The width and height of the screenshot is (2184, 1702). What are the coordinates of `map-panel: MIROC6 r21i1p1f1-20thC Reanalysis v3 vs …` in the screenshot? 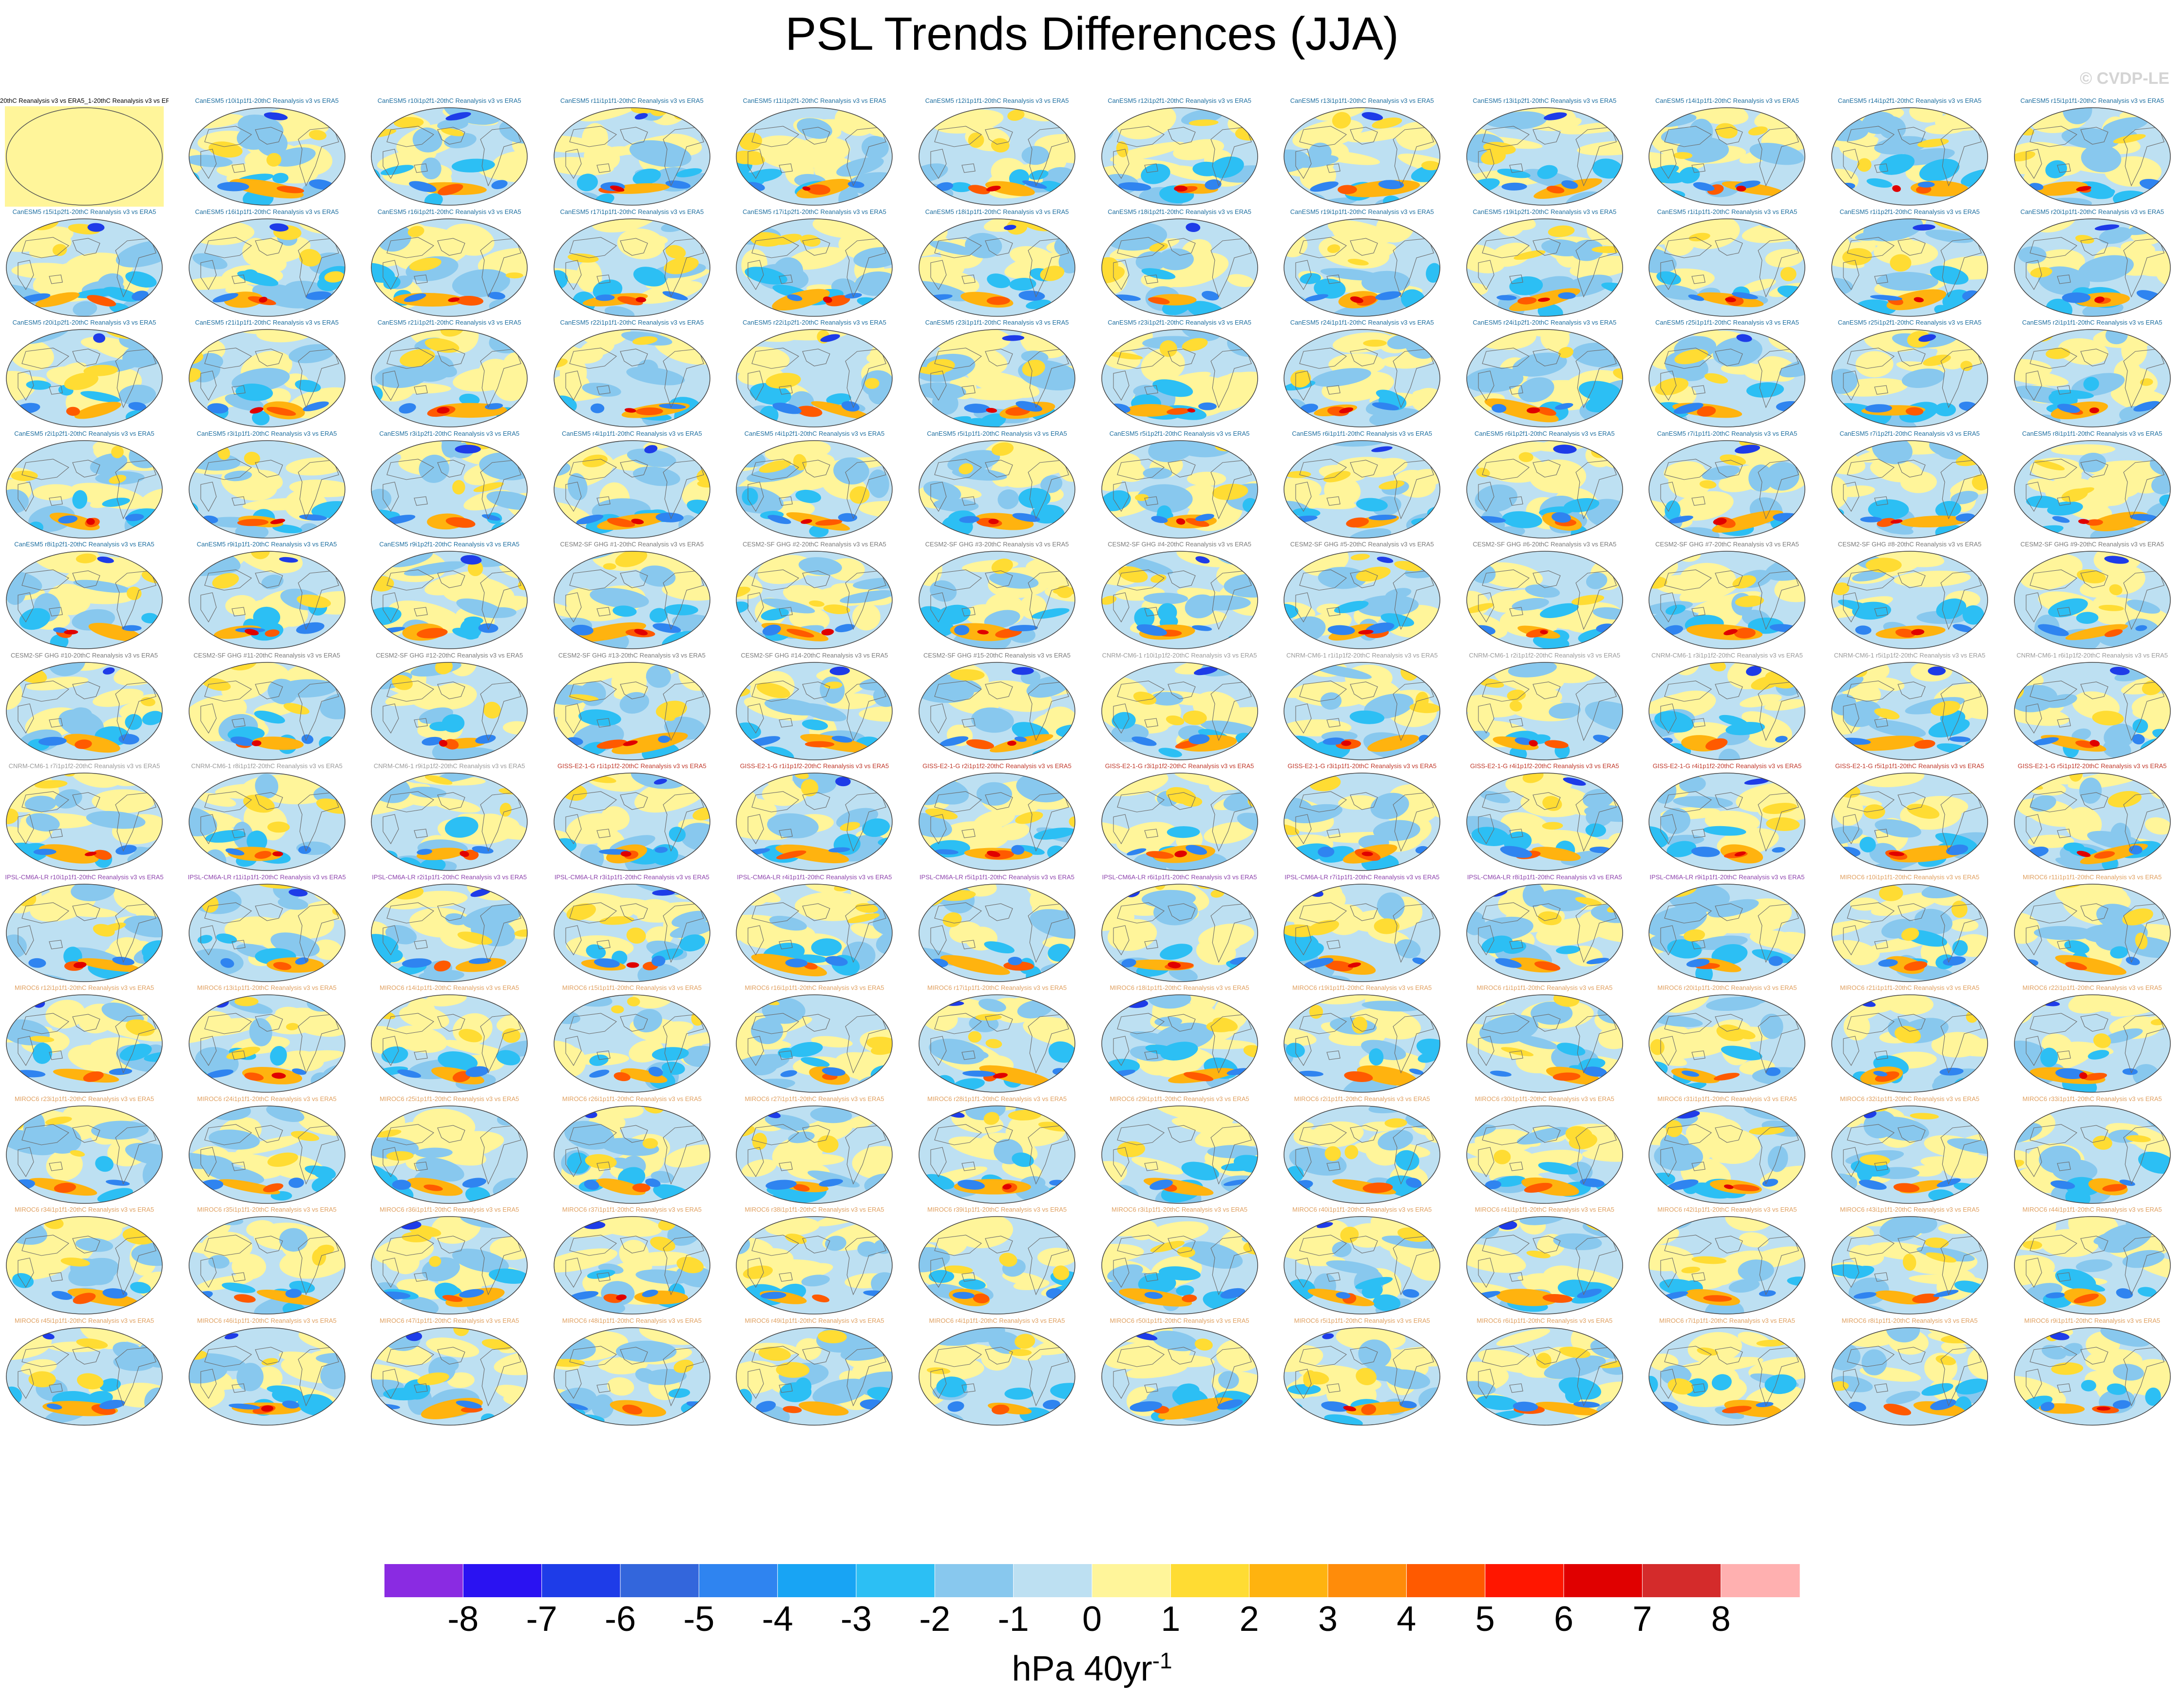 It's located at (1909, 1039).